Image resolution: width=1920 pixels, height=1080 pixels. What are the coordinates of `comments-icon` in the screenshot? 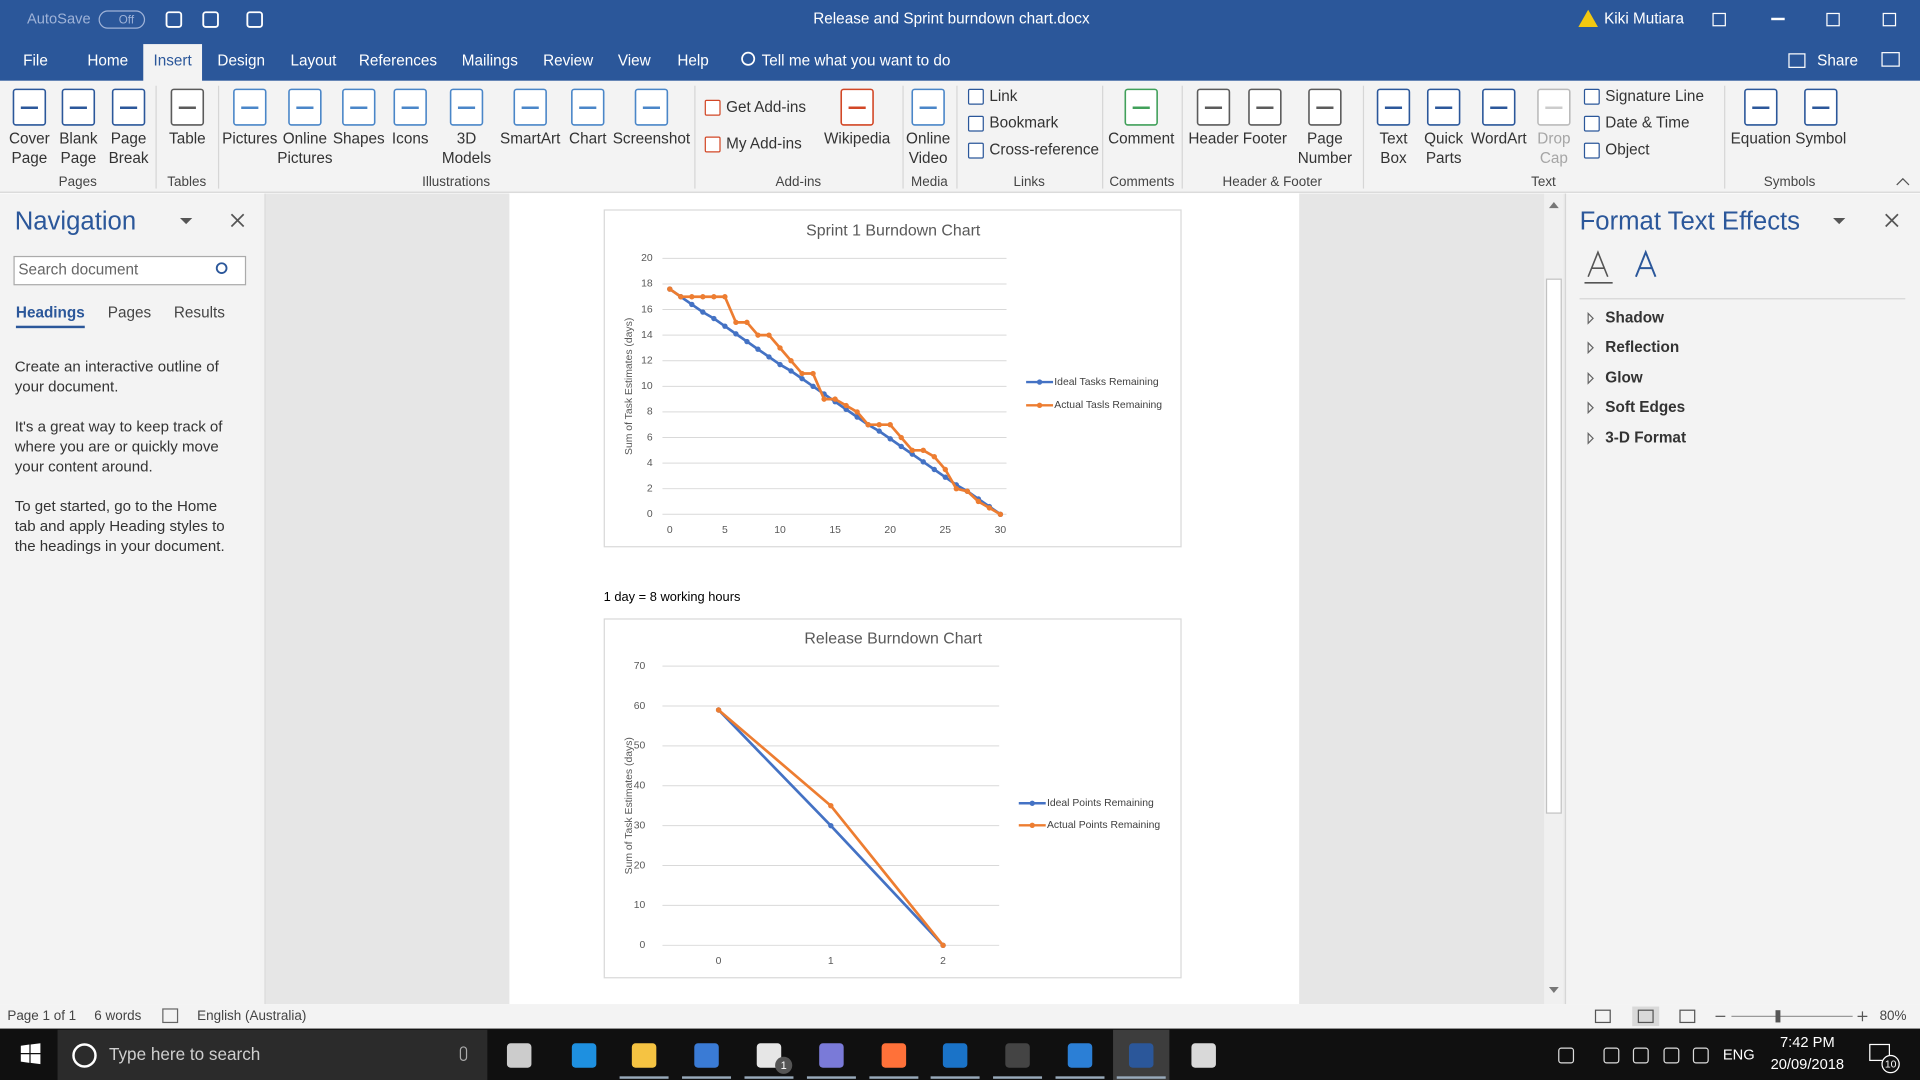 It's located at (1890, 59).